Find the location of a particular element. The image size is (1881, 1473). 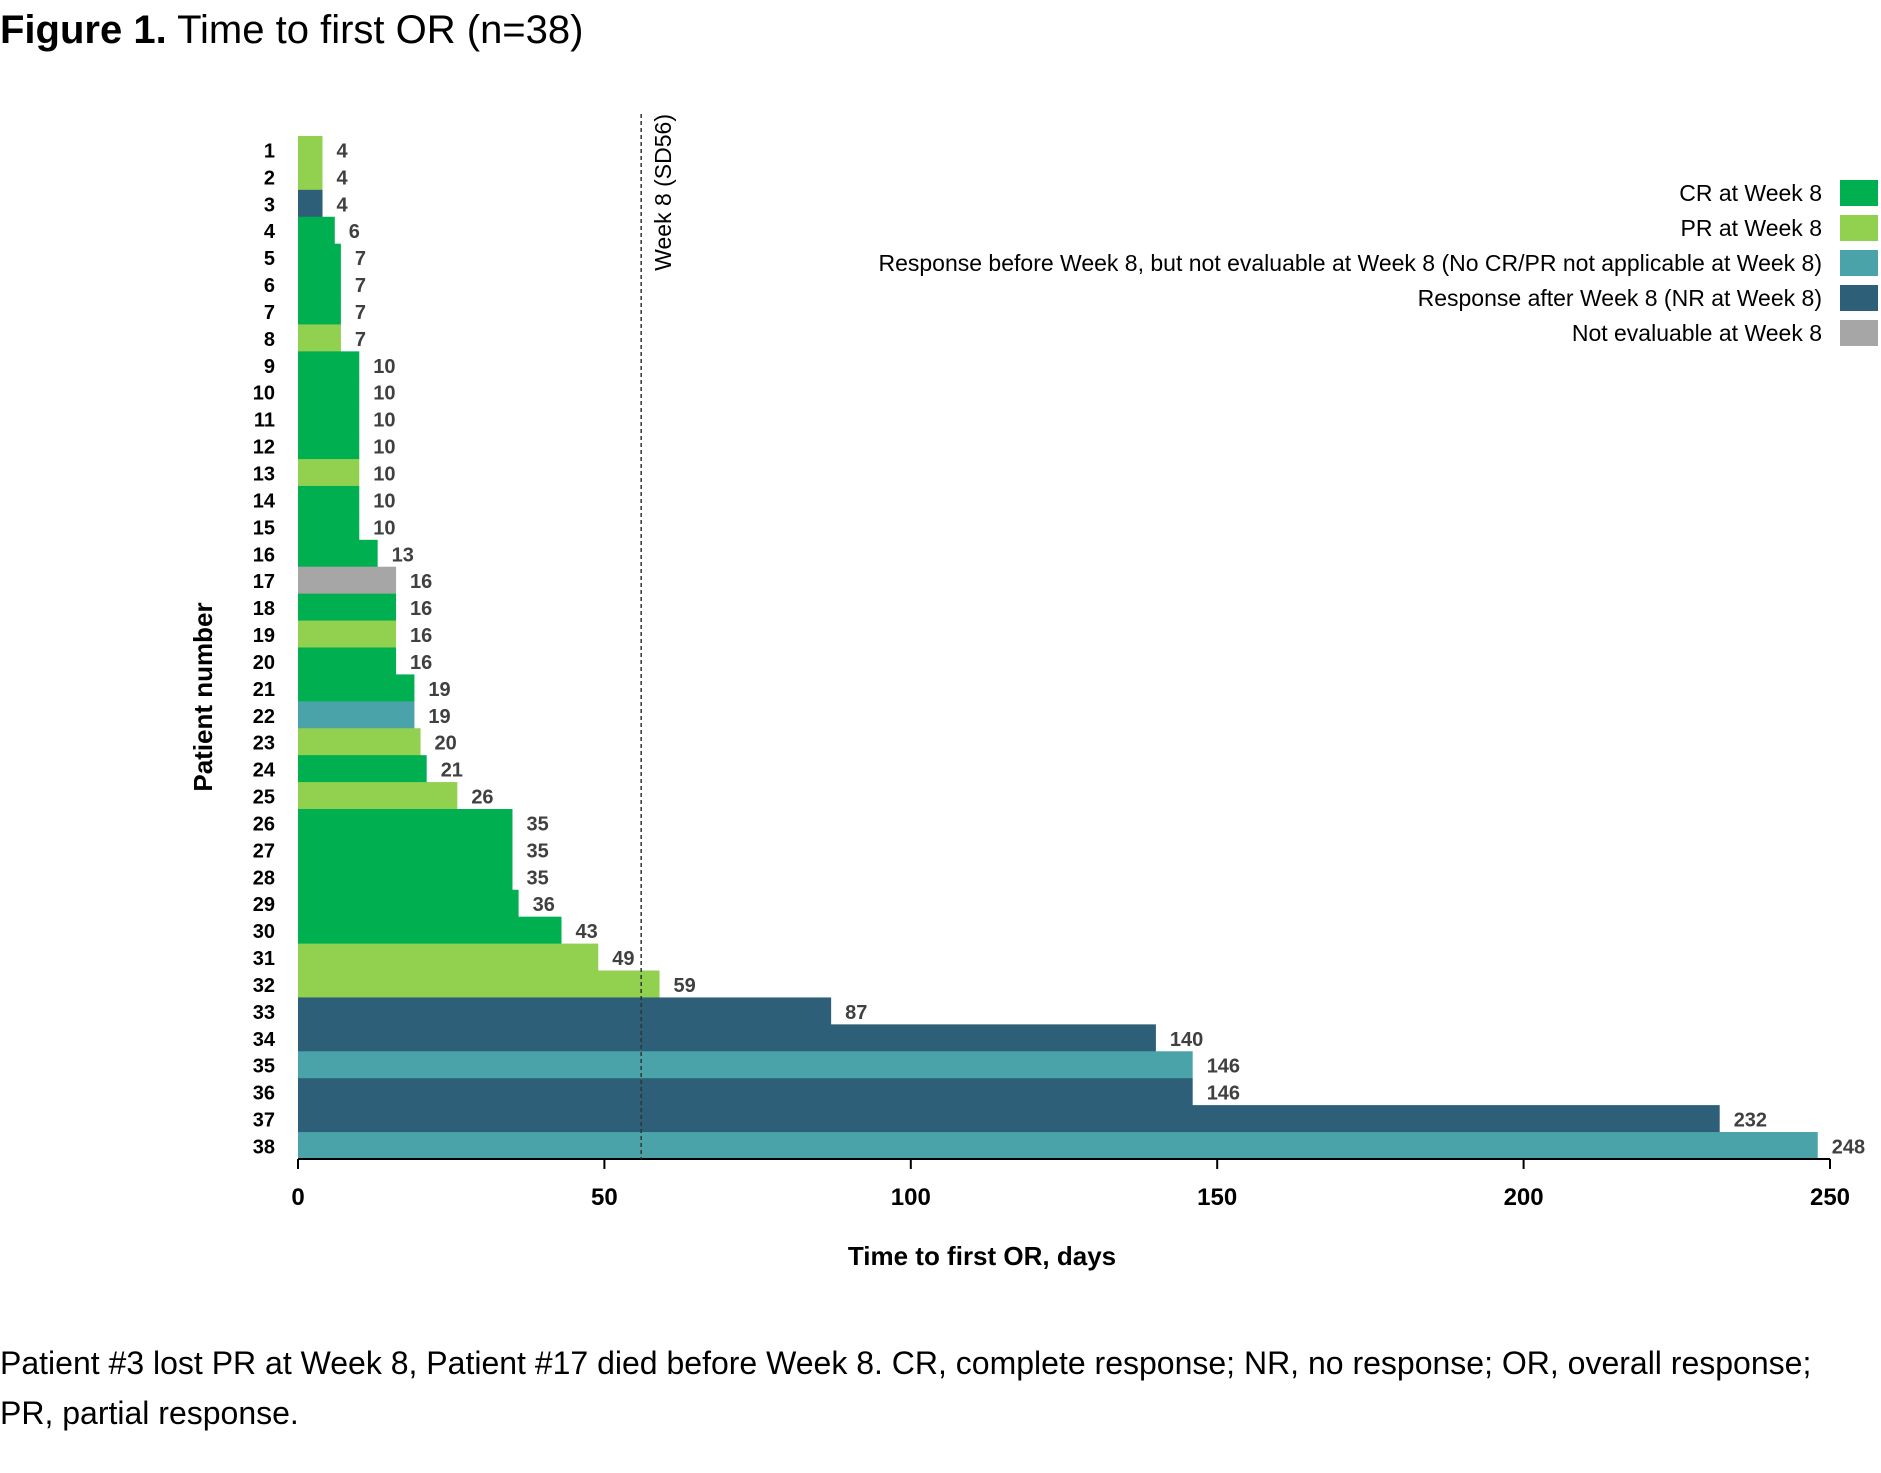

value-label: 36 is located at coordinates (544, 905).